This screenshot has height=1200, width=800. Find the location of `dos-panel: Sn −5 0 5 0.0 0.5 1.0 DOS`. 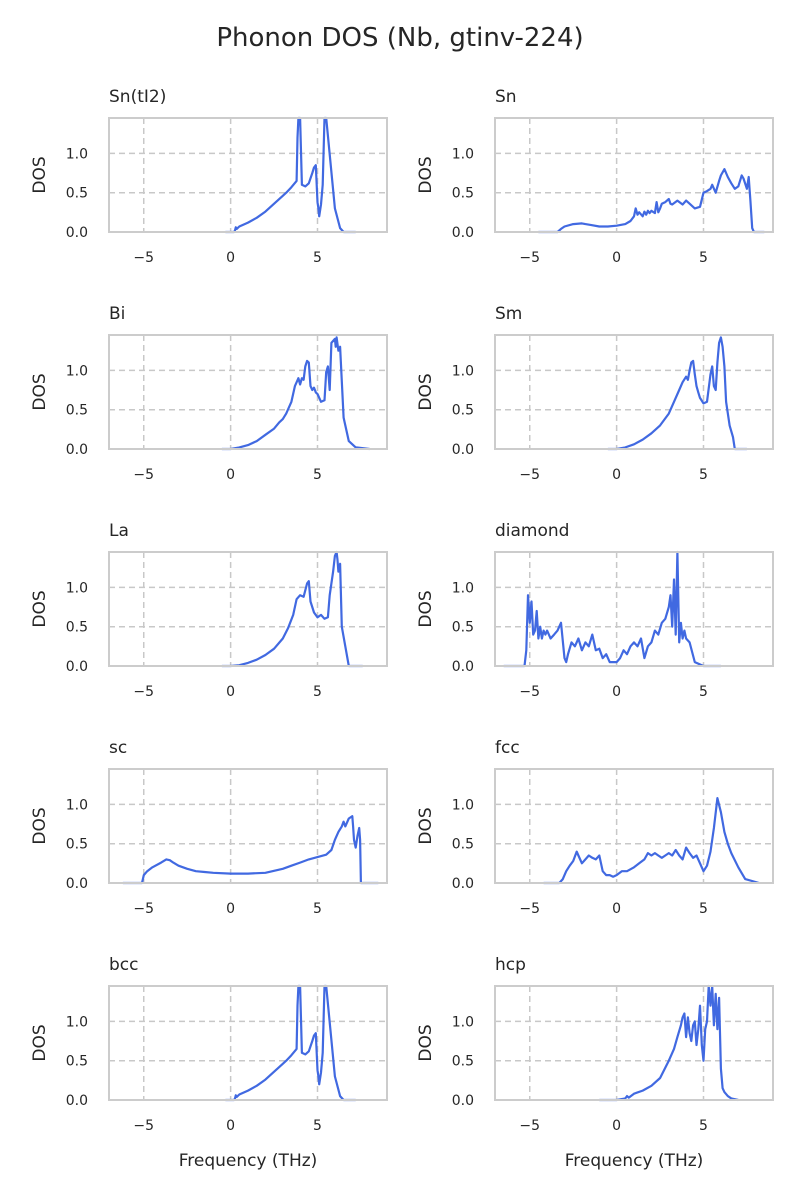

dos-panel: Sn −5 0 5 0.0 0.5 1.0 DOS is located at coordinates (595, 176).